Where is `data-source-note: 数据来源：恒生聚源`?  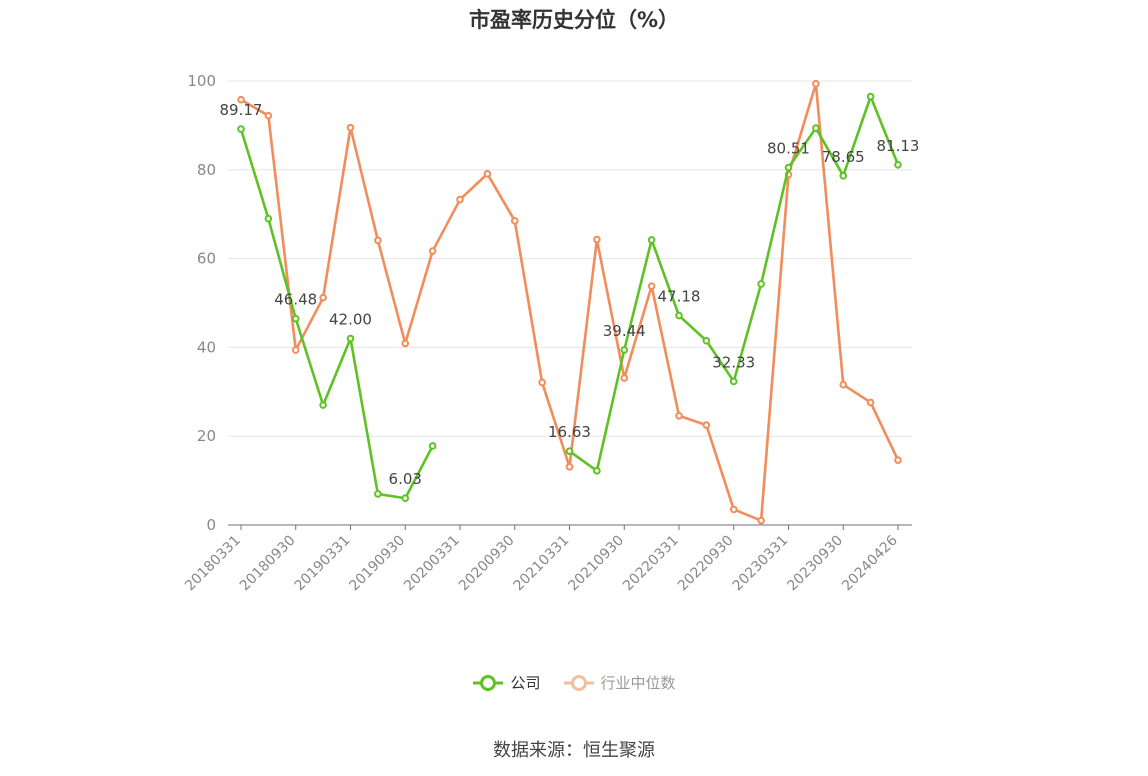 data-source-note: 数据来源：恒生聚源 is located at coordinates (574, 750).